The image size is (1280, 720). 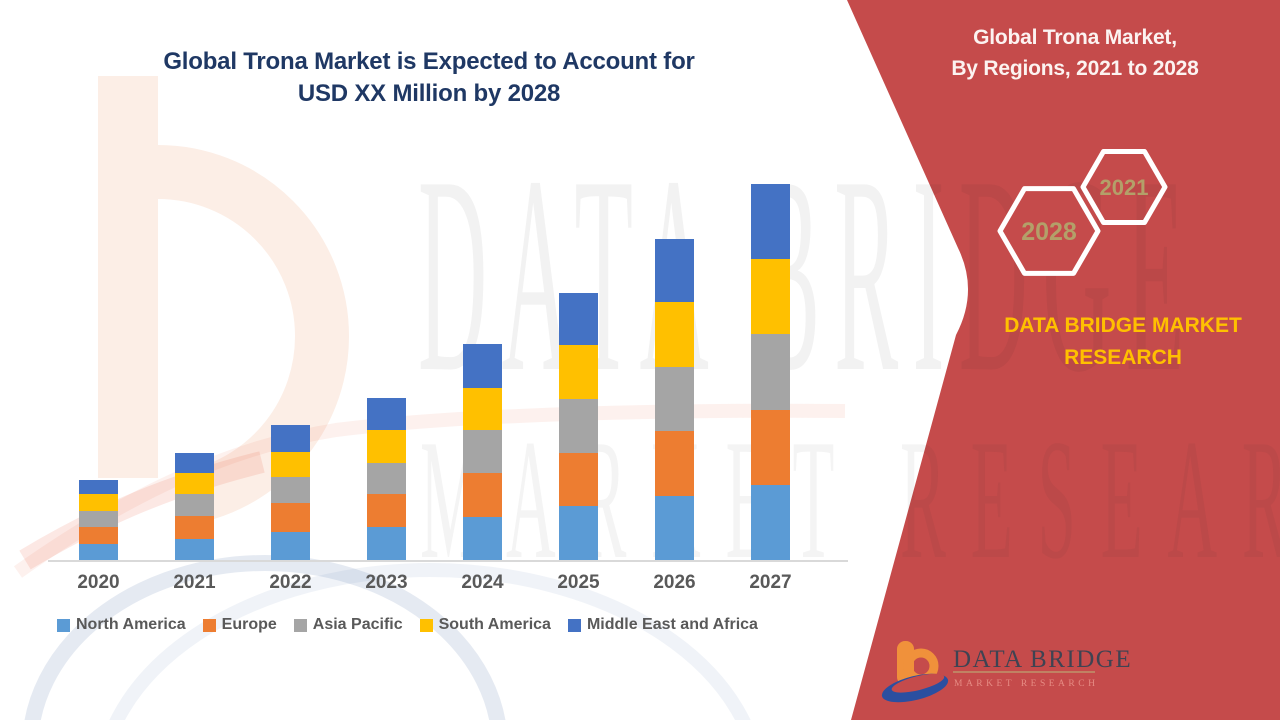 I want to click on legend-label: Asia Pacific, so click(x=357, y=624).